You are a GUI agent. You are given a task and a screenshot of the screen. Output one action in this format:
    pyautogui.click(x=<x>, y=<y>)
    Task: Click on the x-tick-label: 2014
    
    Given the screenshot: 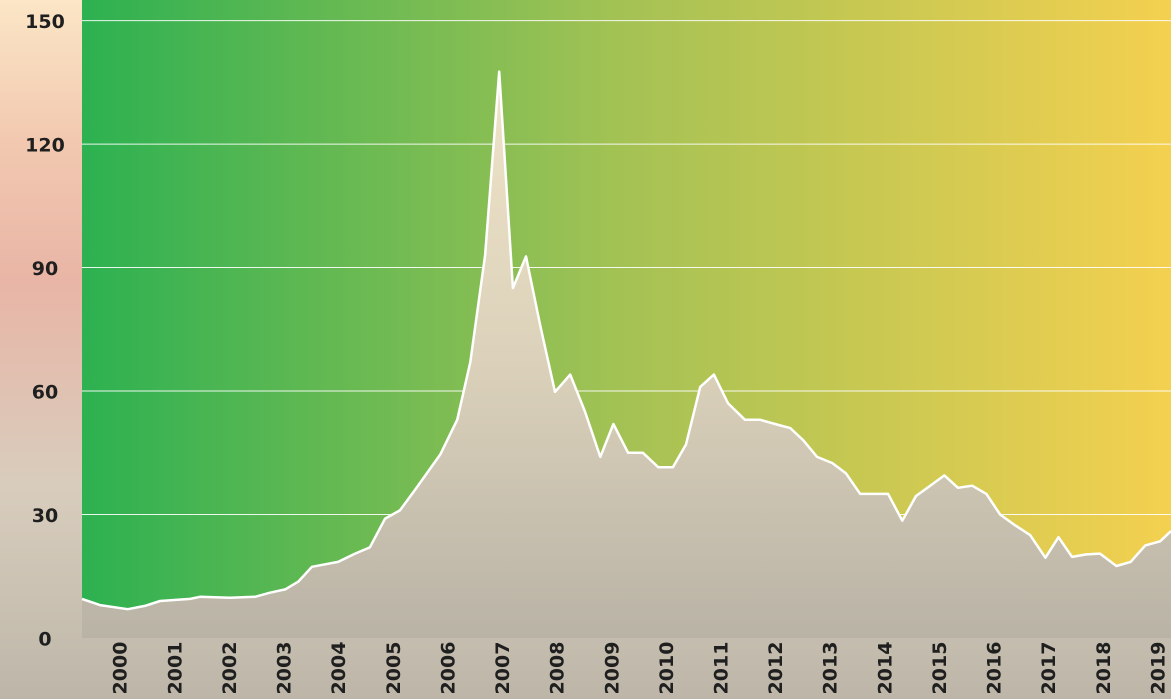 What is the action you would take?
    pyautogui.click(x=885, y=668)
    